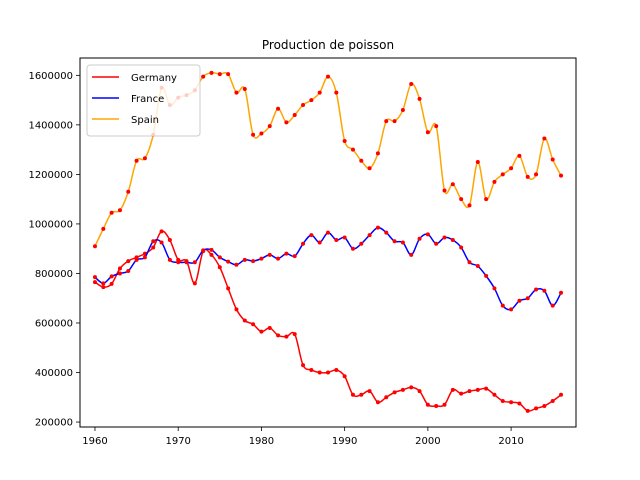 This screenshot has width=640, height=480. What do you see at coordinates (344, 376) in the screenshot?
I see `data-point-germany-1990` at bounding box center [344, 376].